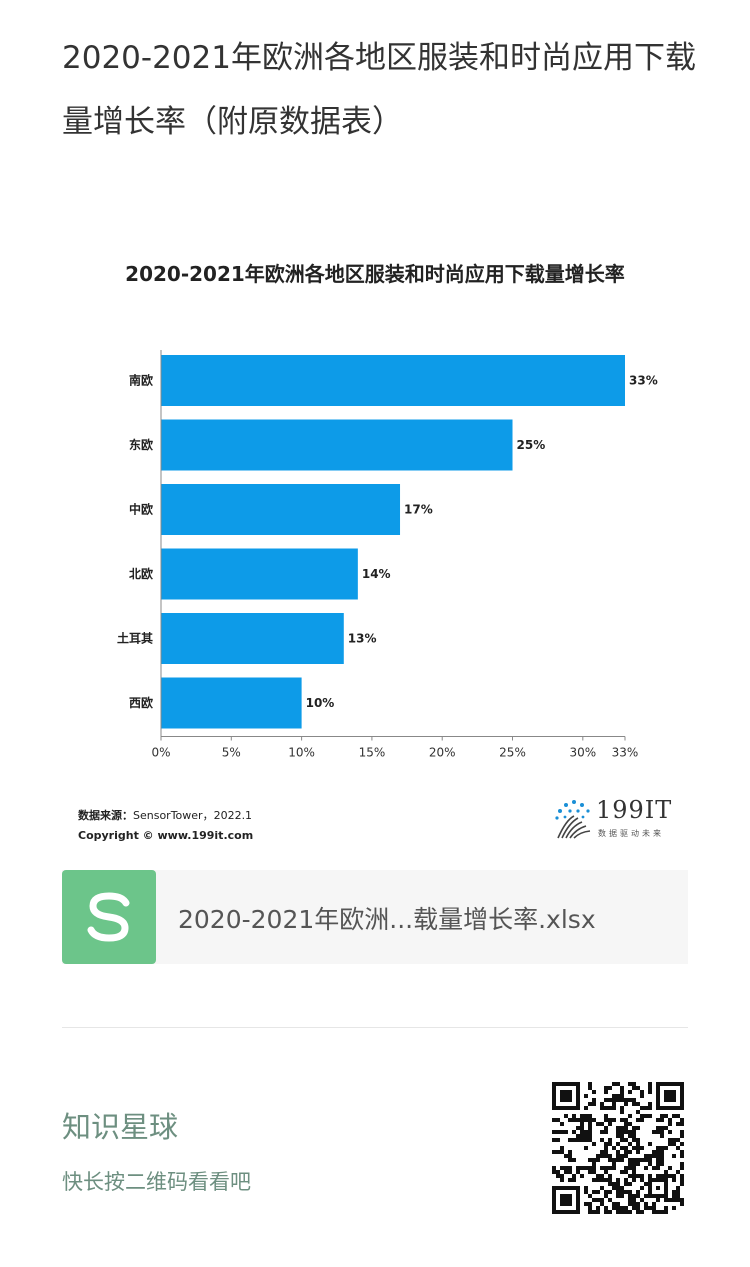  I want to click on x-tick-label-7: 33%, so click(625, 753).